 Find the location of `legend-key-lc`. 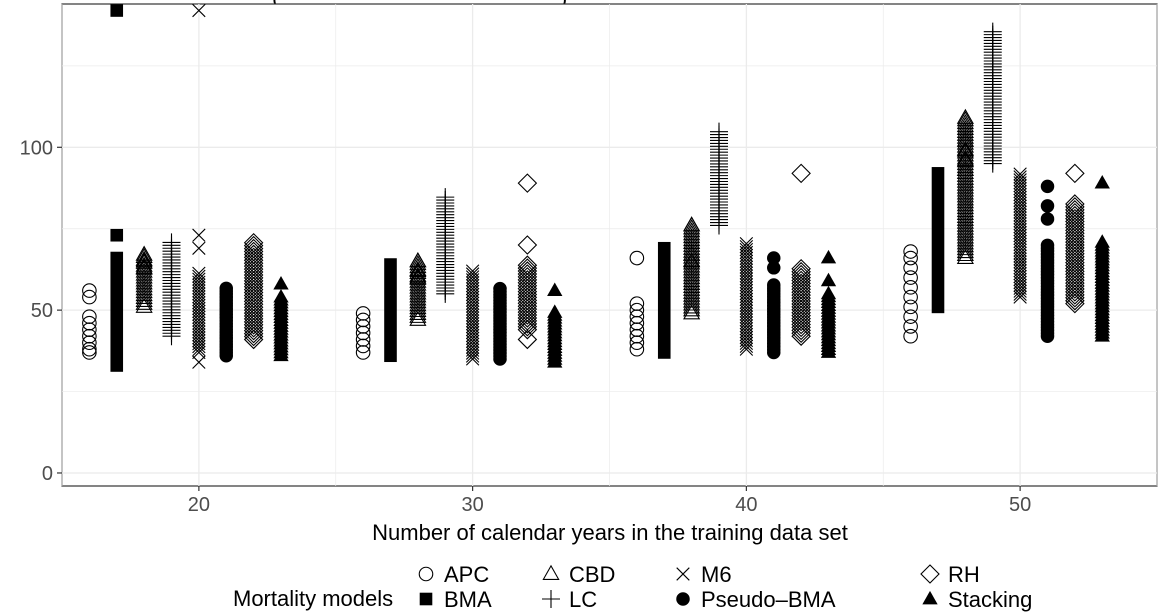

legend-key-lc is located at coordinates (551, 599).